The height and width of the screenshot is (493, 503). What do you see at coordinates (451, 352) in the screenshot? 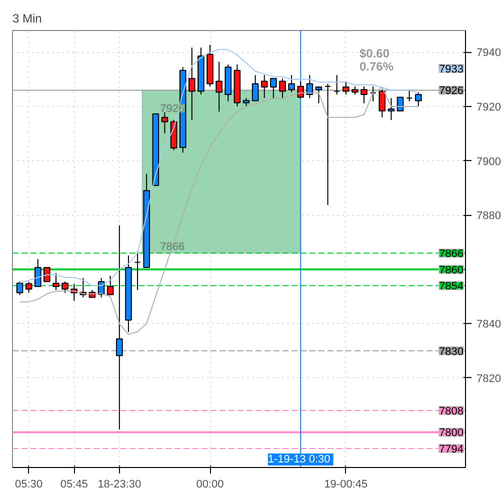
I see `ref-line-label: 7830` at bounding box center [451, 352].